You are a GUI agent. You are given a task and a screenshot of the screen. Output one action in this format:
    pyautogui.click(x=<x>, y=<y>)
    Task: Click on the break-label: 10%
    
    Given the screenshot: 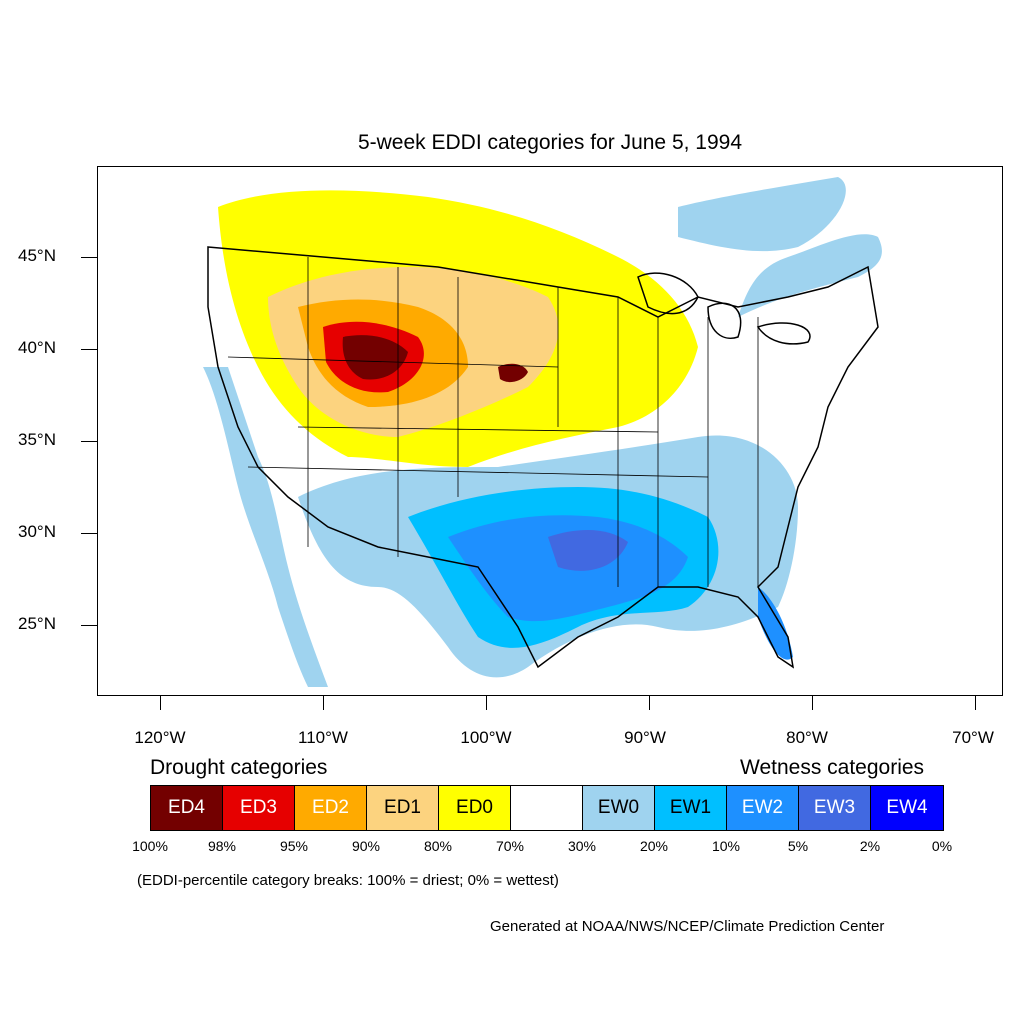 What is the action you would take?
    pyautogui.click(x=726, y=846)
    